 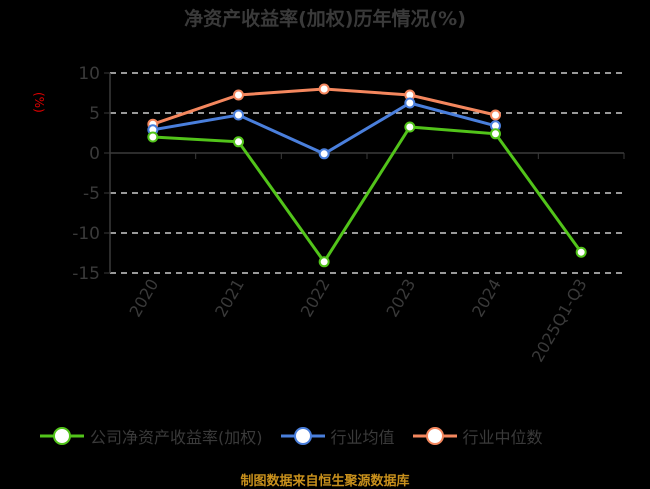 I want to click on y-tick-label: 0, so click(x=94, y=154).